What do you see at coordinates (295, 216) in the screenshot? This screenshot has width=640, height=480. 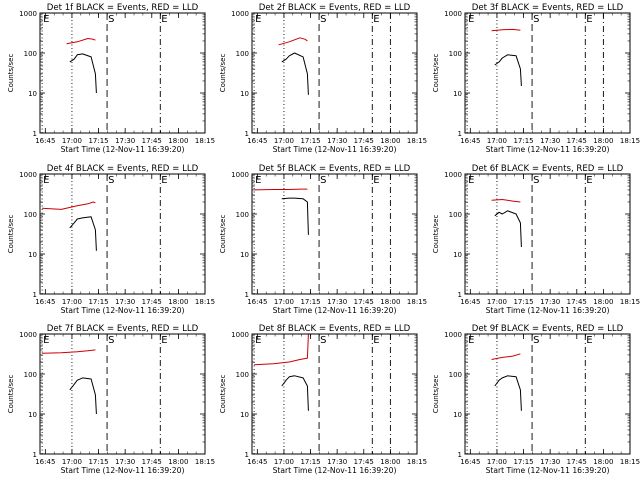 I see `series-line-events` at bounding box center [295, 216].